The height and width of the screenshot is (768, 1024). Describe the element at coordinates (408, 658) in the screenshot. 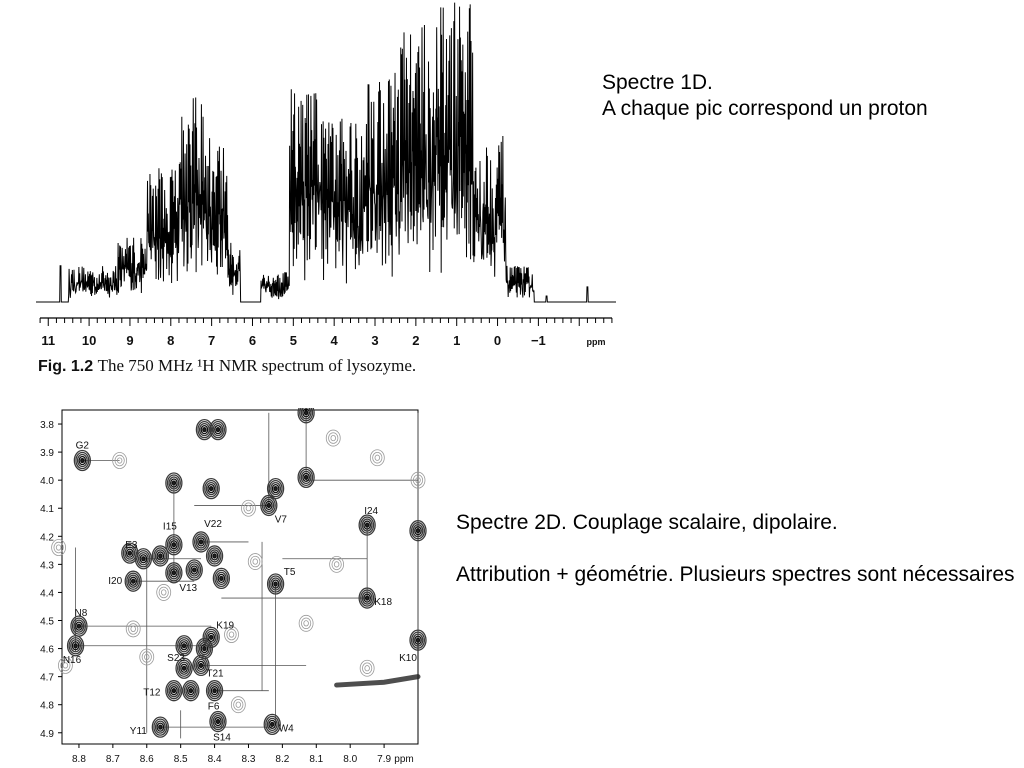

I see `peak-label-k10: K10` at that location.